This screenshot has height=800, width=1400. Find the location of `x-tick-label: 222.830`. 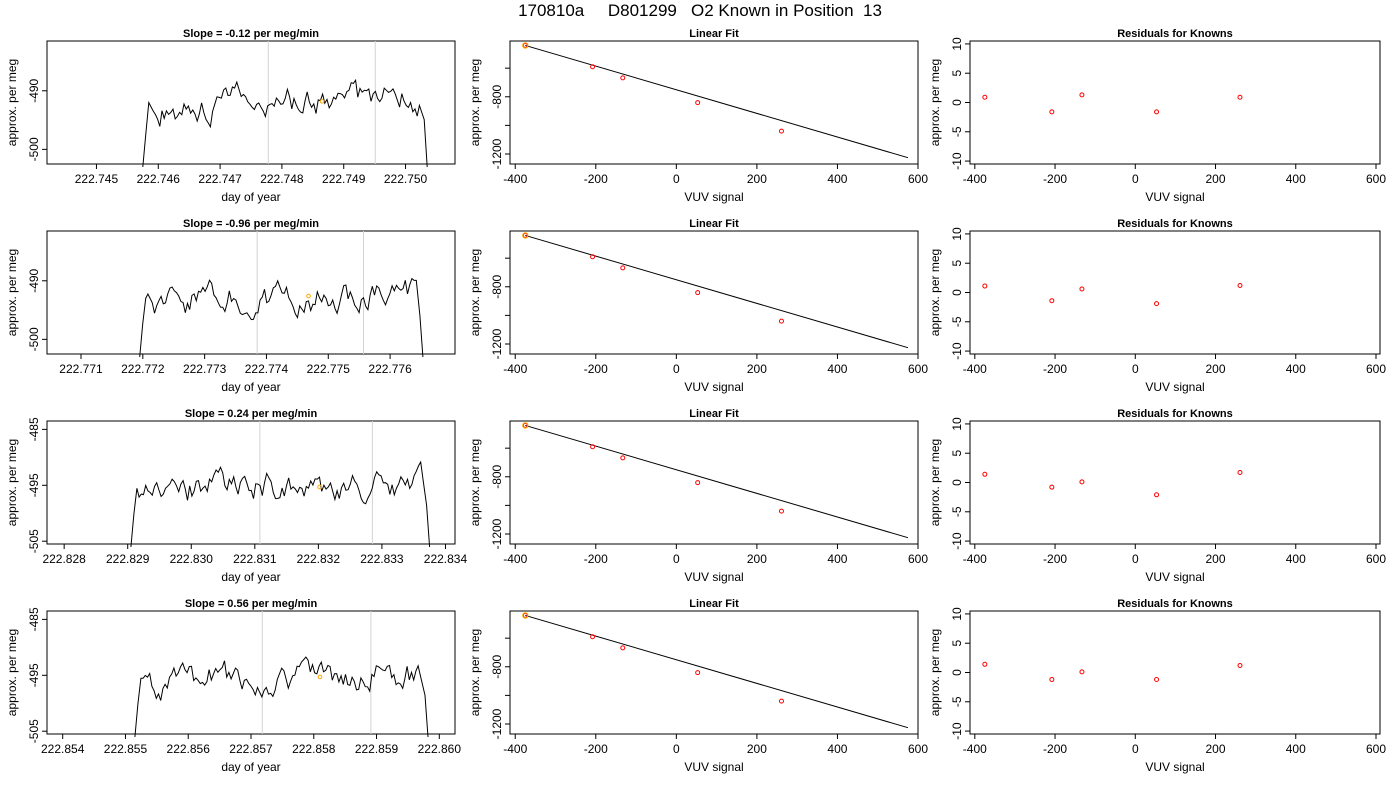

x-tick-label: 222.830 is located at coordinates (192, 559).